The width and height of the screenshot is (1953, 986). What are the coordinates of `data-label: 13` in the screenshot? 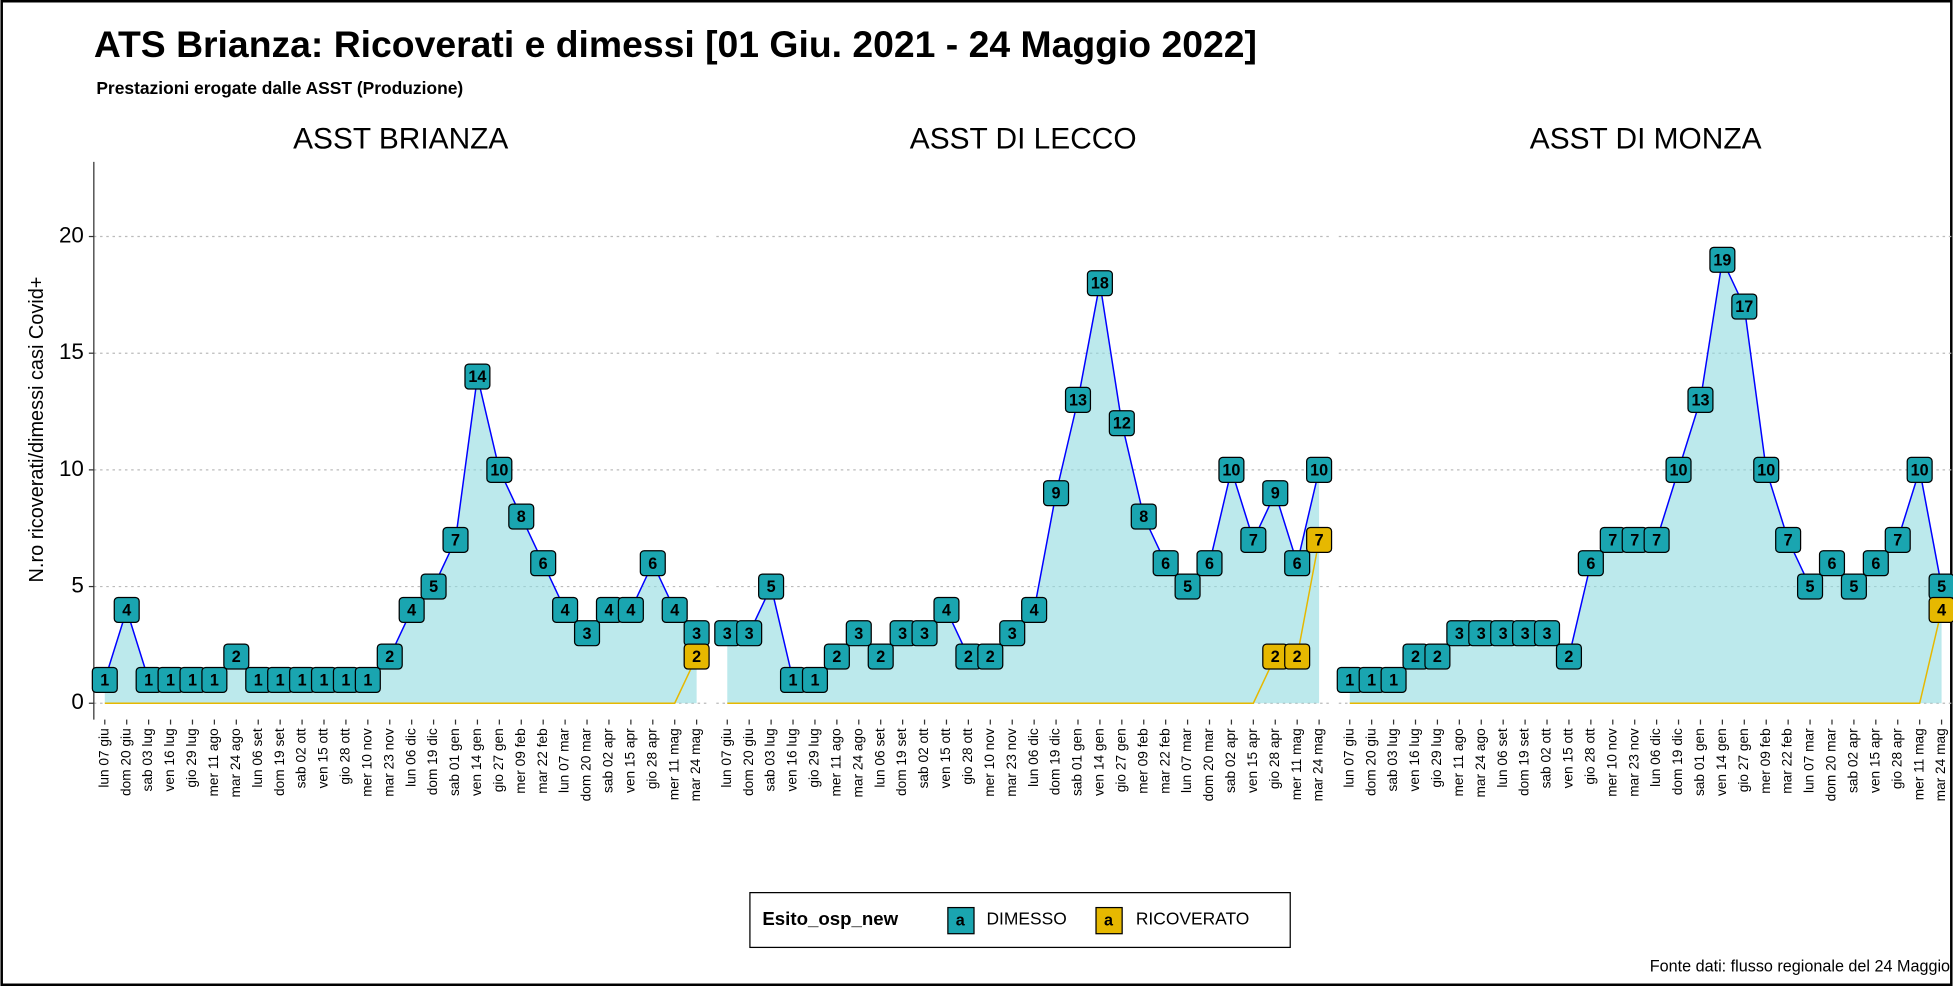 It's located at (1078, 400).